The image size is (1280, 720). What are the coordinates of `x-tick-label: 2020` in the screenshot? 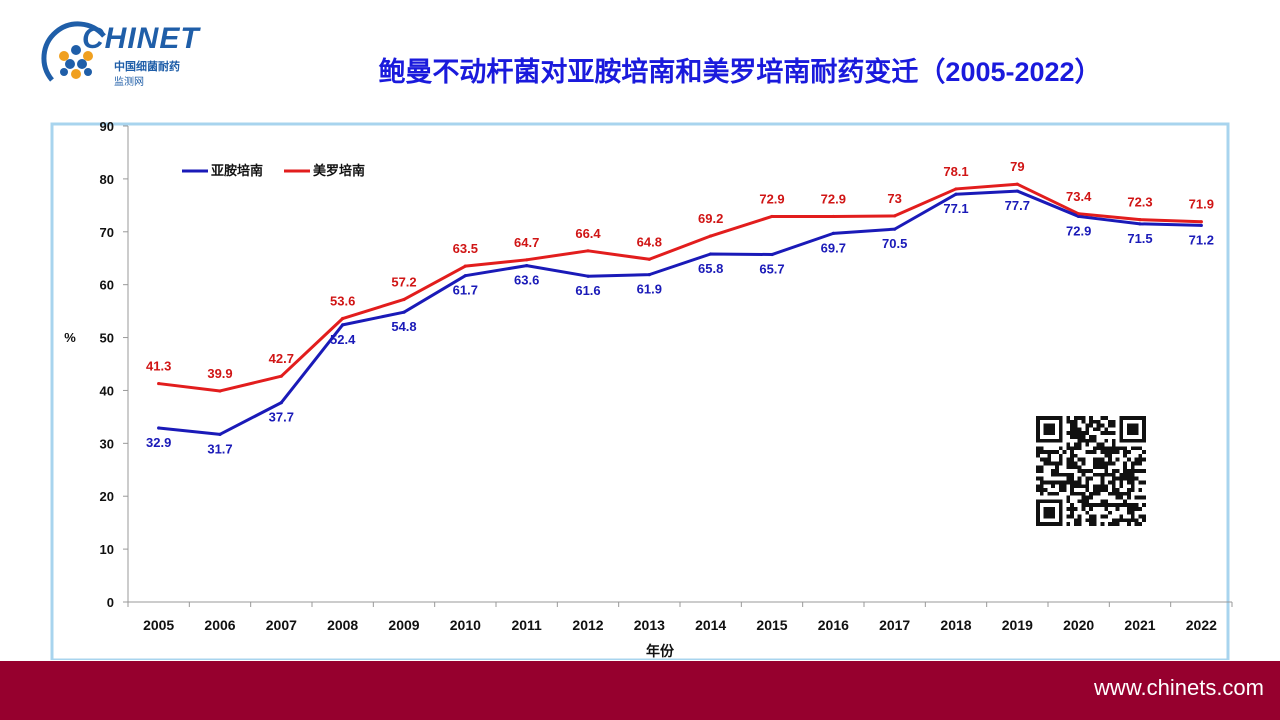 It's located at (1078, 625).